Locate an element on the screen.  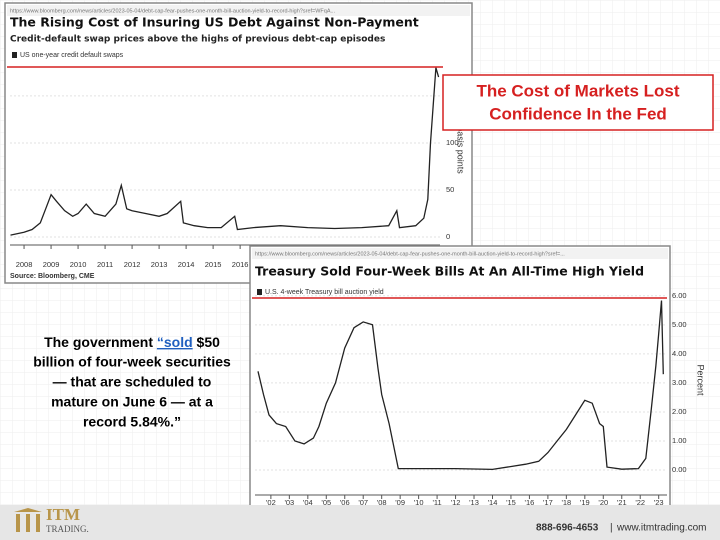
x-tick-label: '16 is located at coordinates (530, 502).